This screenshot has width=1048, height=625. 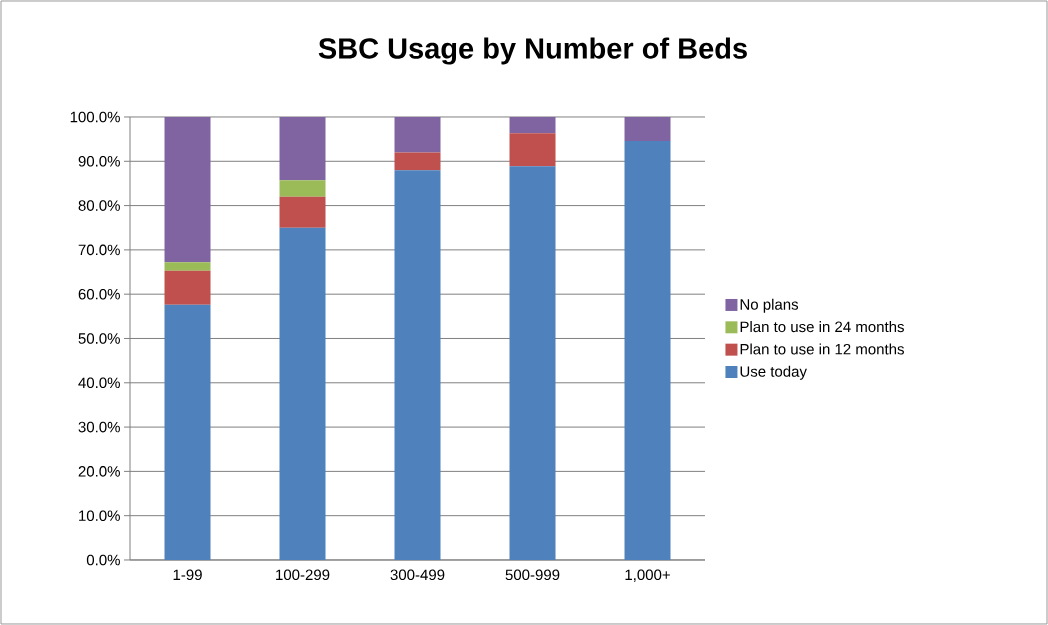 What do you see at coordinates (99, 161) in the screenshot?
I see `y-tick-label: 90.0%` at bounding box center [99, 161].